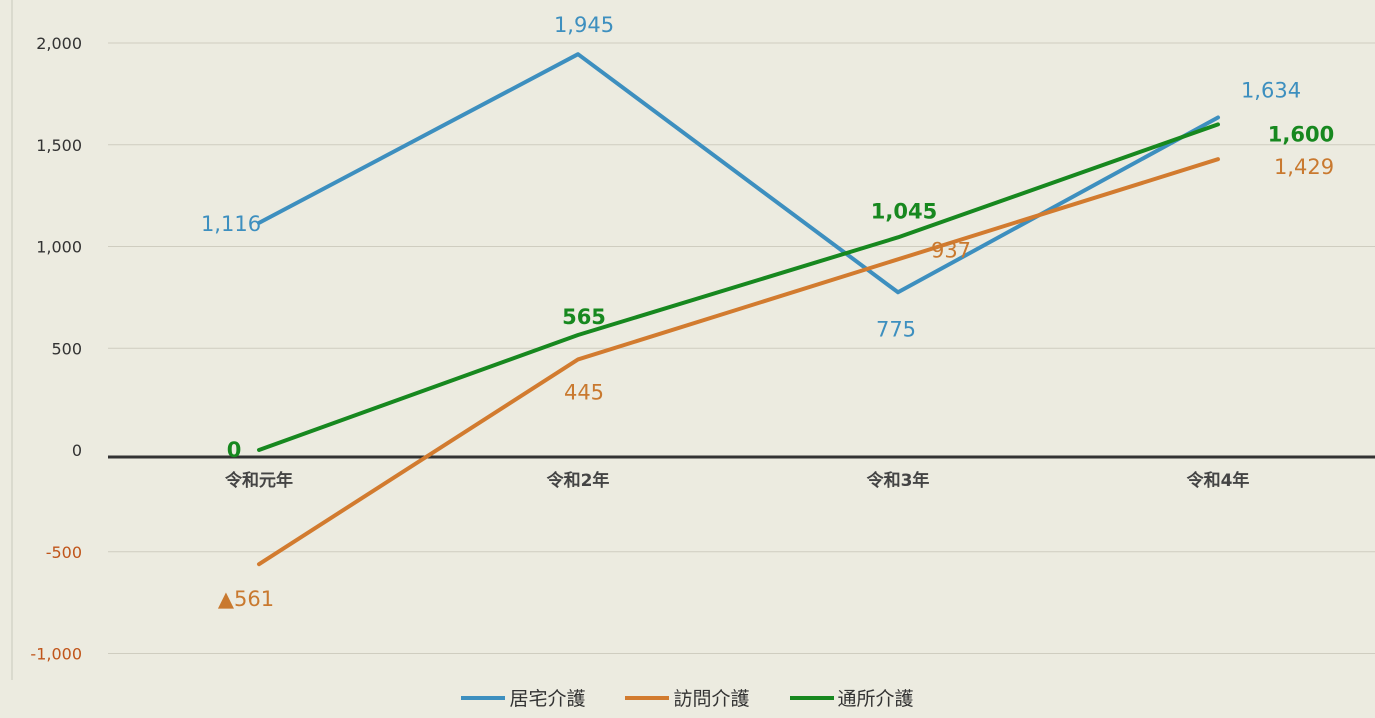 The width and height of the screenshot is (1375, 718). What do you see at coordinates (875, 699) in the screenshot?
I see `legend-label-tsusho: 通所介護` at bounding box center [875, 699].